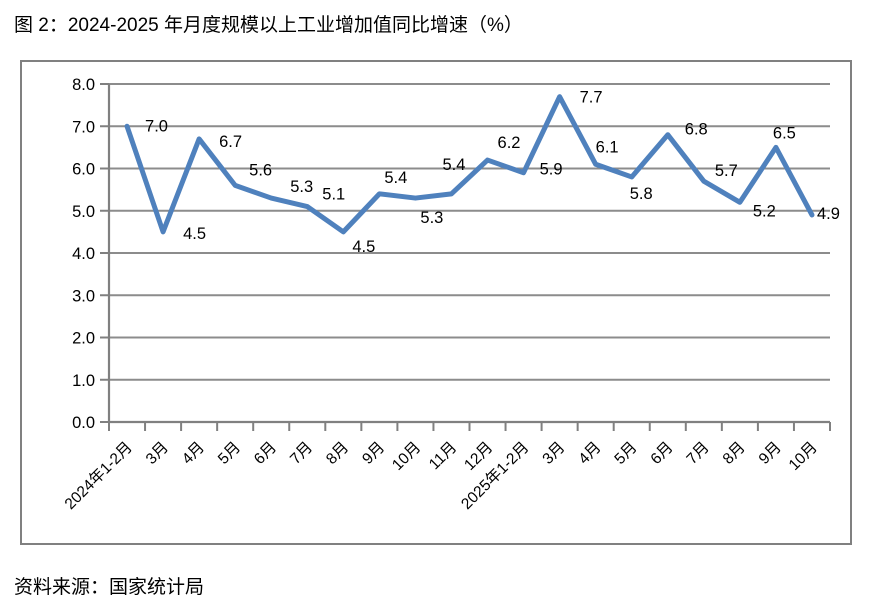  I want to click on data-label: 6.7, so click(230, 142).